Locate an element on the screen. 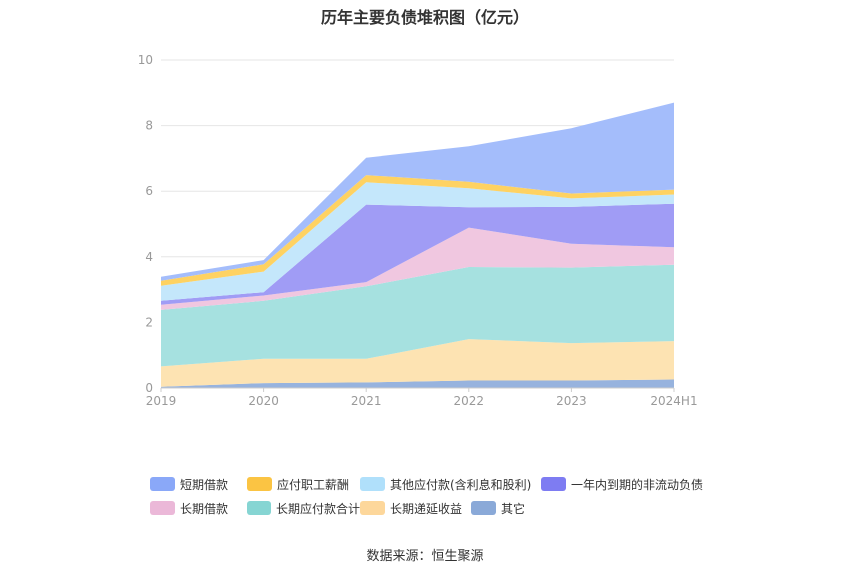  legend-label: 长期递延收益 is located at coordinates (426, 508).